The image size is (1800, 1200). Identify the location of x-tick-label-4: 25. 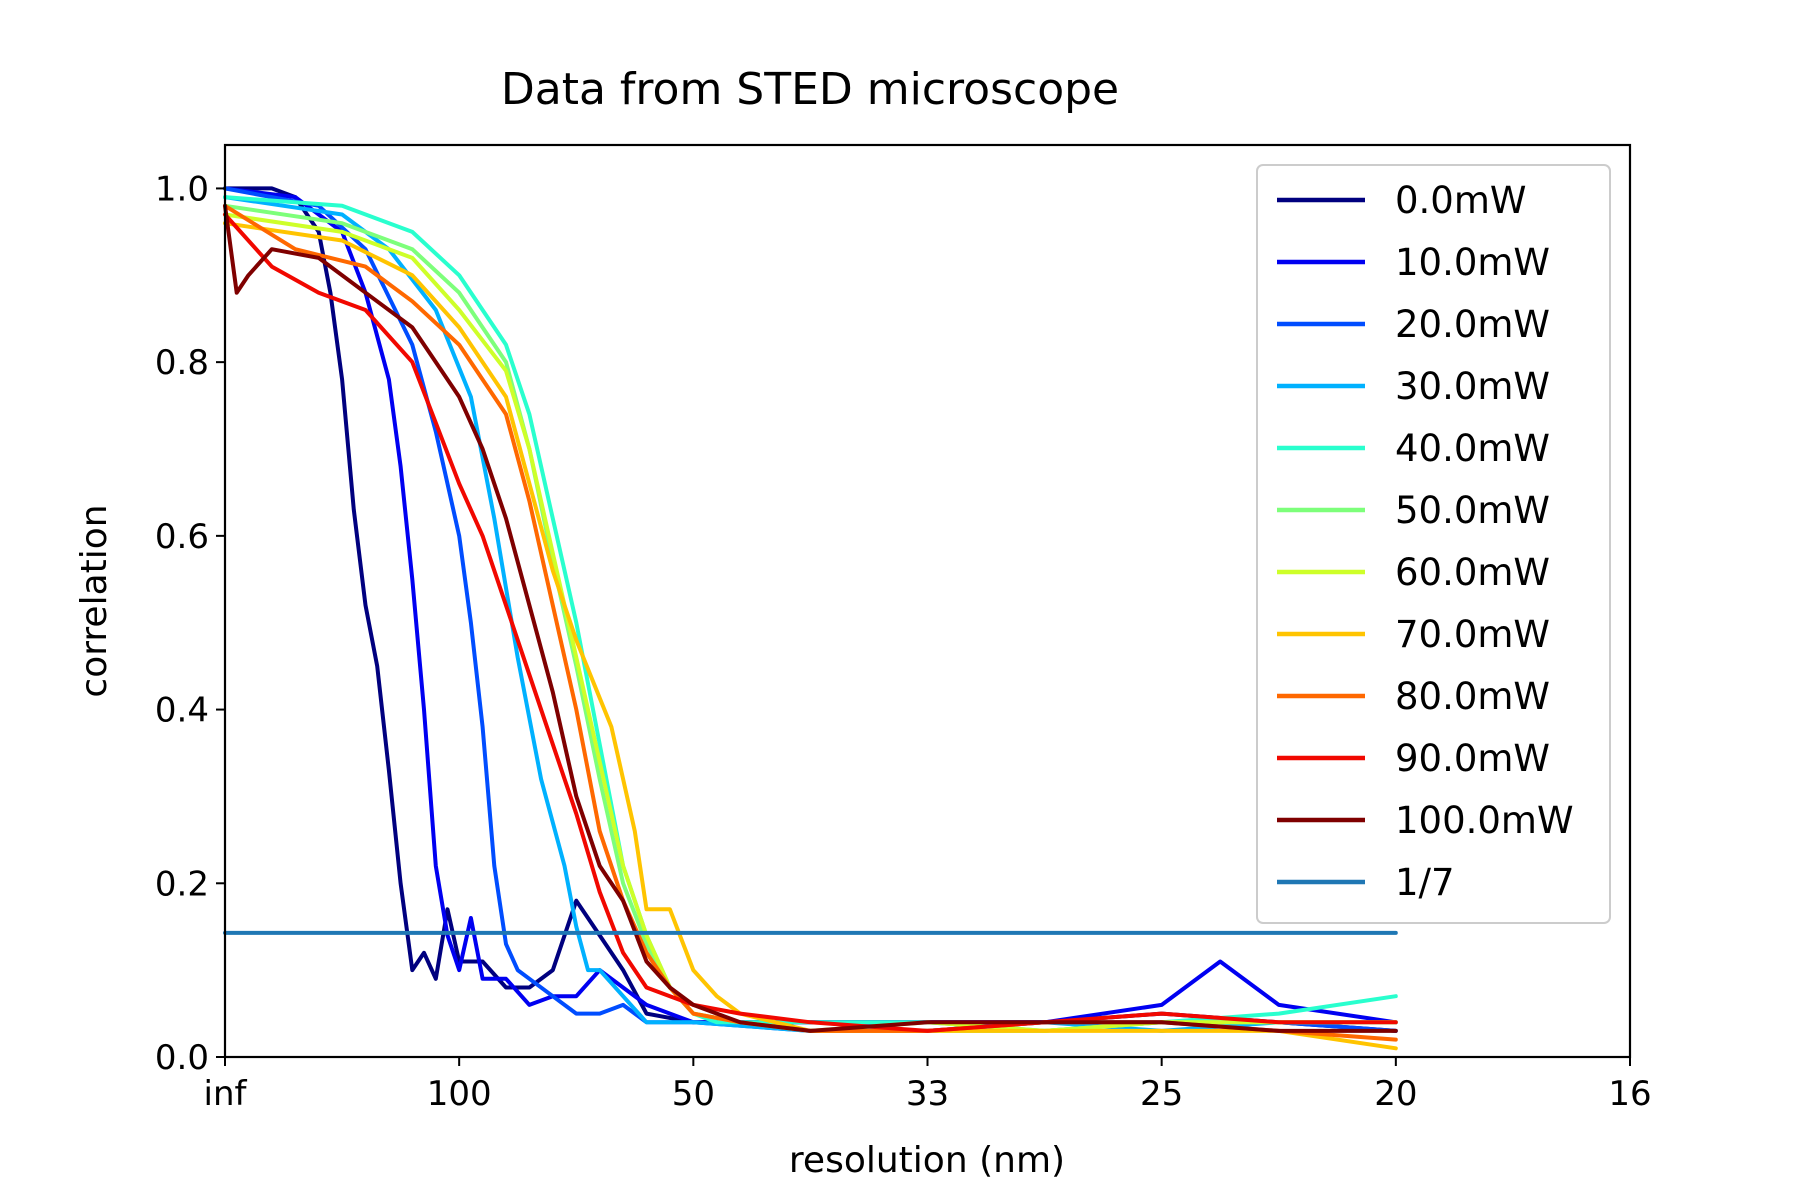
(1161, 1094).